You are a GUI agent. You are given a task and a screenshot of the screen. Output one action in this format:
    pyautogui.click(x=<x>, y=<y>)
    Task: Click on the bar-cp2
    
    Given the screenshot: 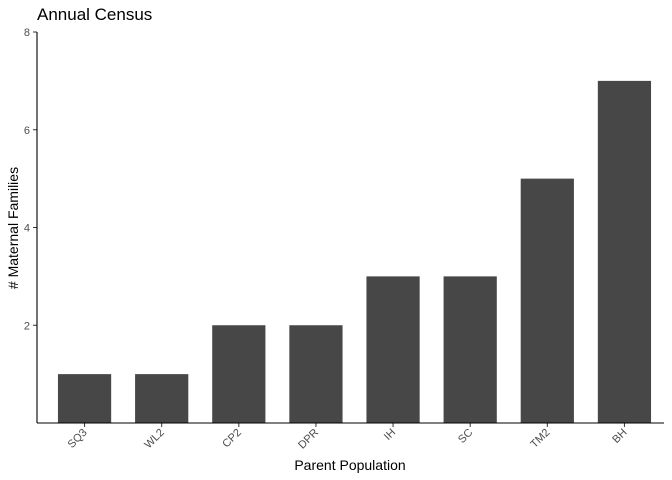 What is the action you would take?
    pyautogui.click(x=239, y=374)
    